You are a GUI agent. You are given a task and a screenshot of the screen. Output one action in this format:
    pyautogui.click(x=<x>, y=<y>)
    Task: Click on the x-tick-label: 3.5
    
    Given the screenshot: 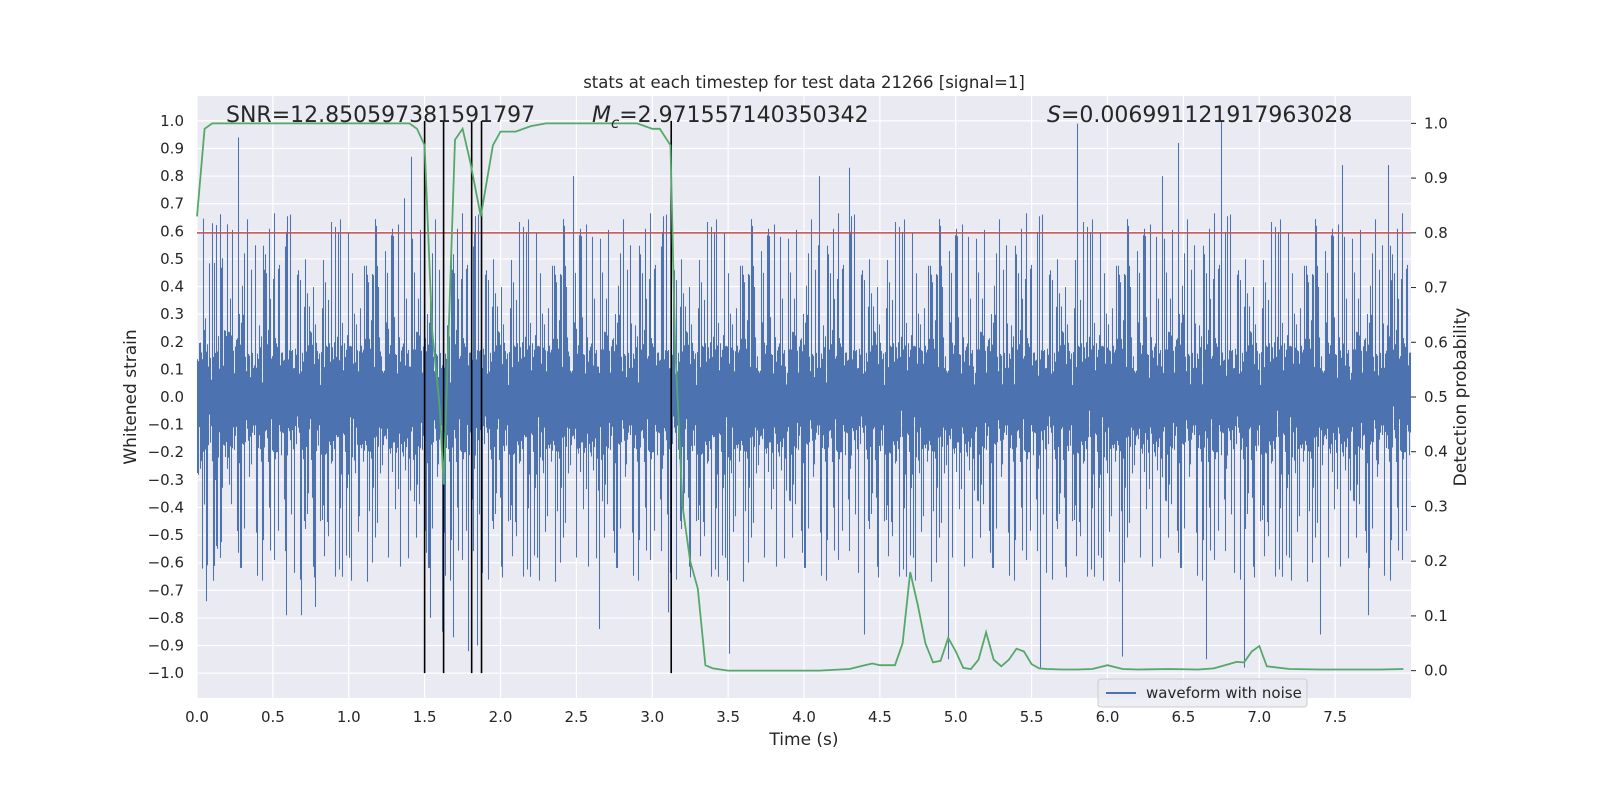 What is the action you would take?
    pyautogui.click(x=728, y=717)
    